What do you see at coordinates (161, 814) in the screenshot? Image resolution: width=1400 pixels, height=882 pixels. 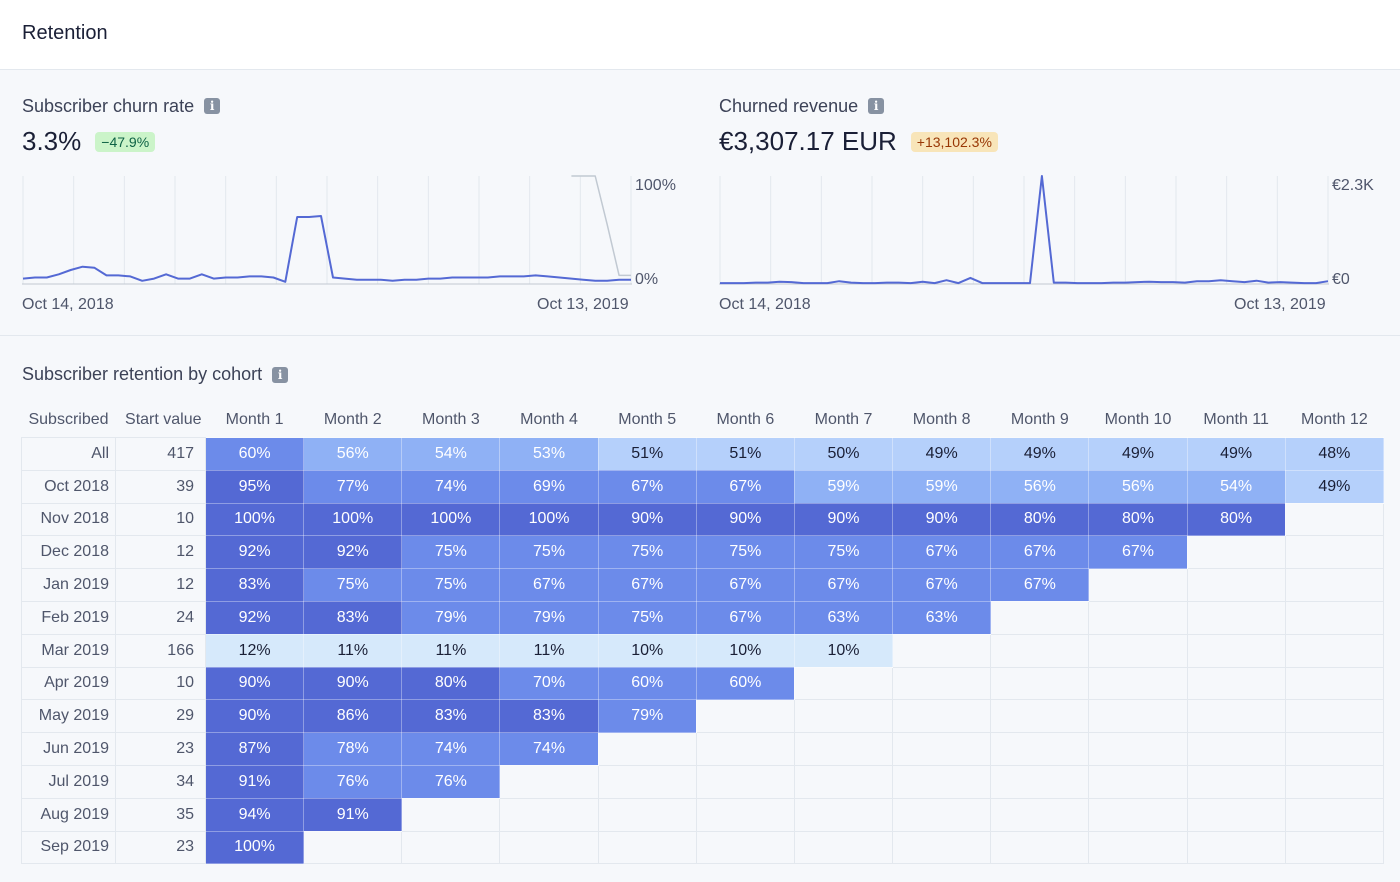 I see `start-value: 35` at bounding box center [161, 814].